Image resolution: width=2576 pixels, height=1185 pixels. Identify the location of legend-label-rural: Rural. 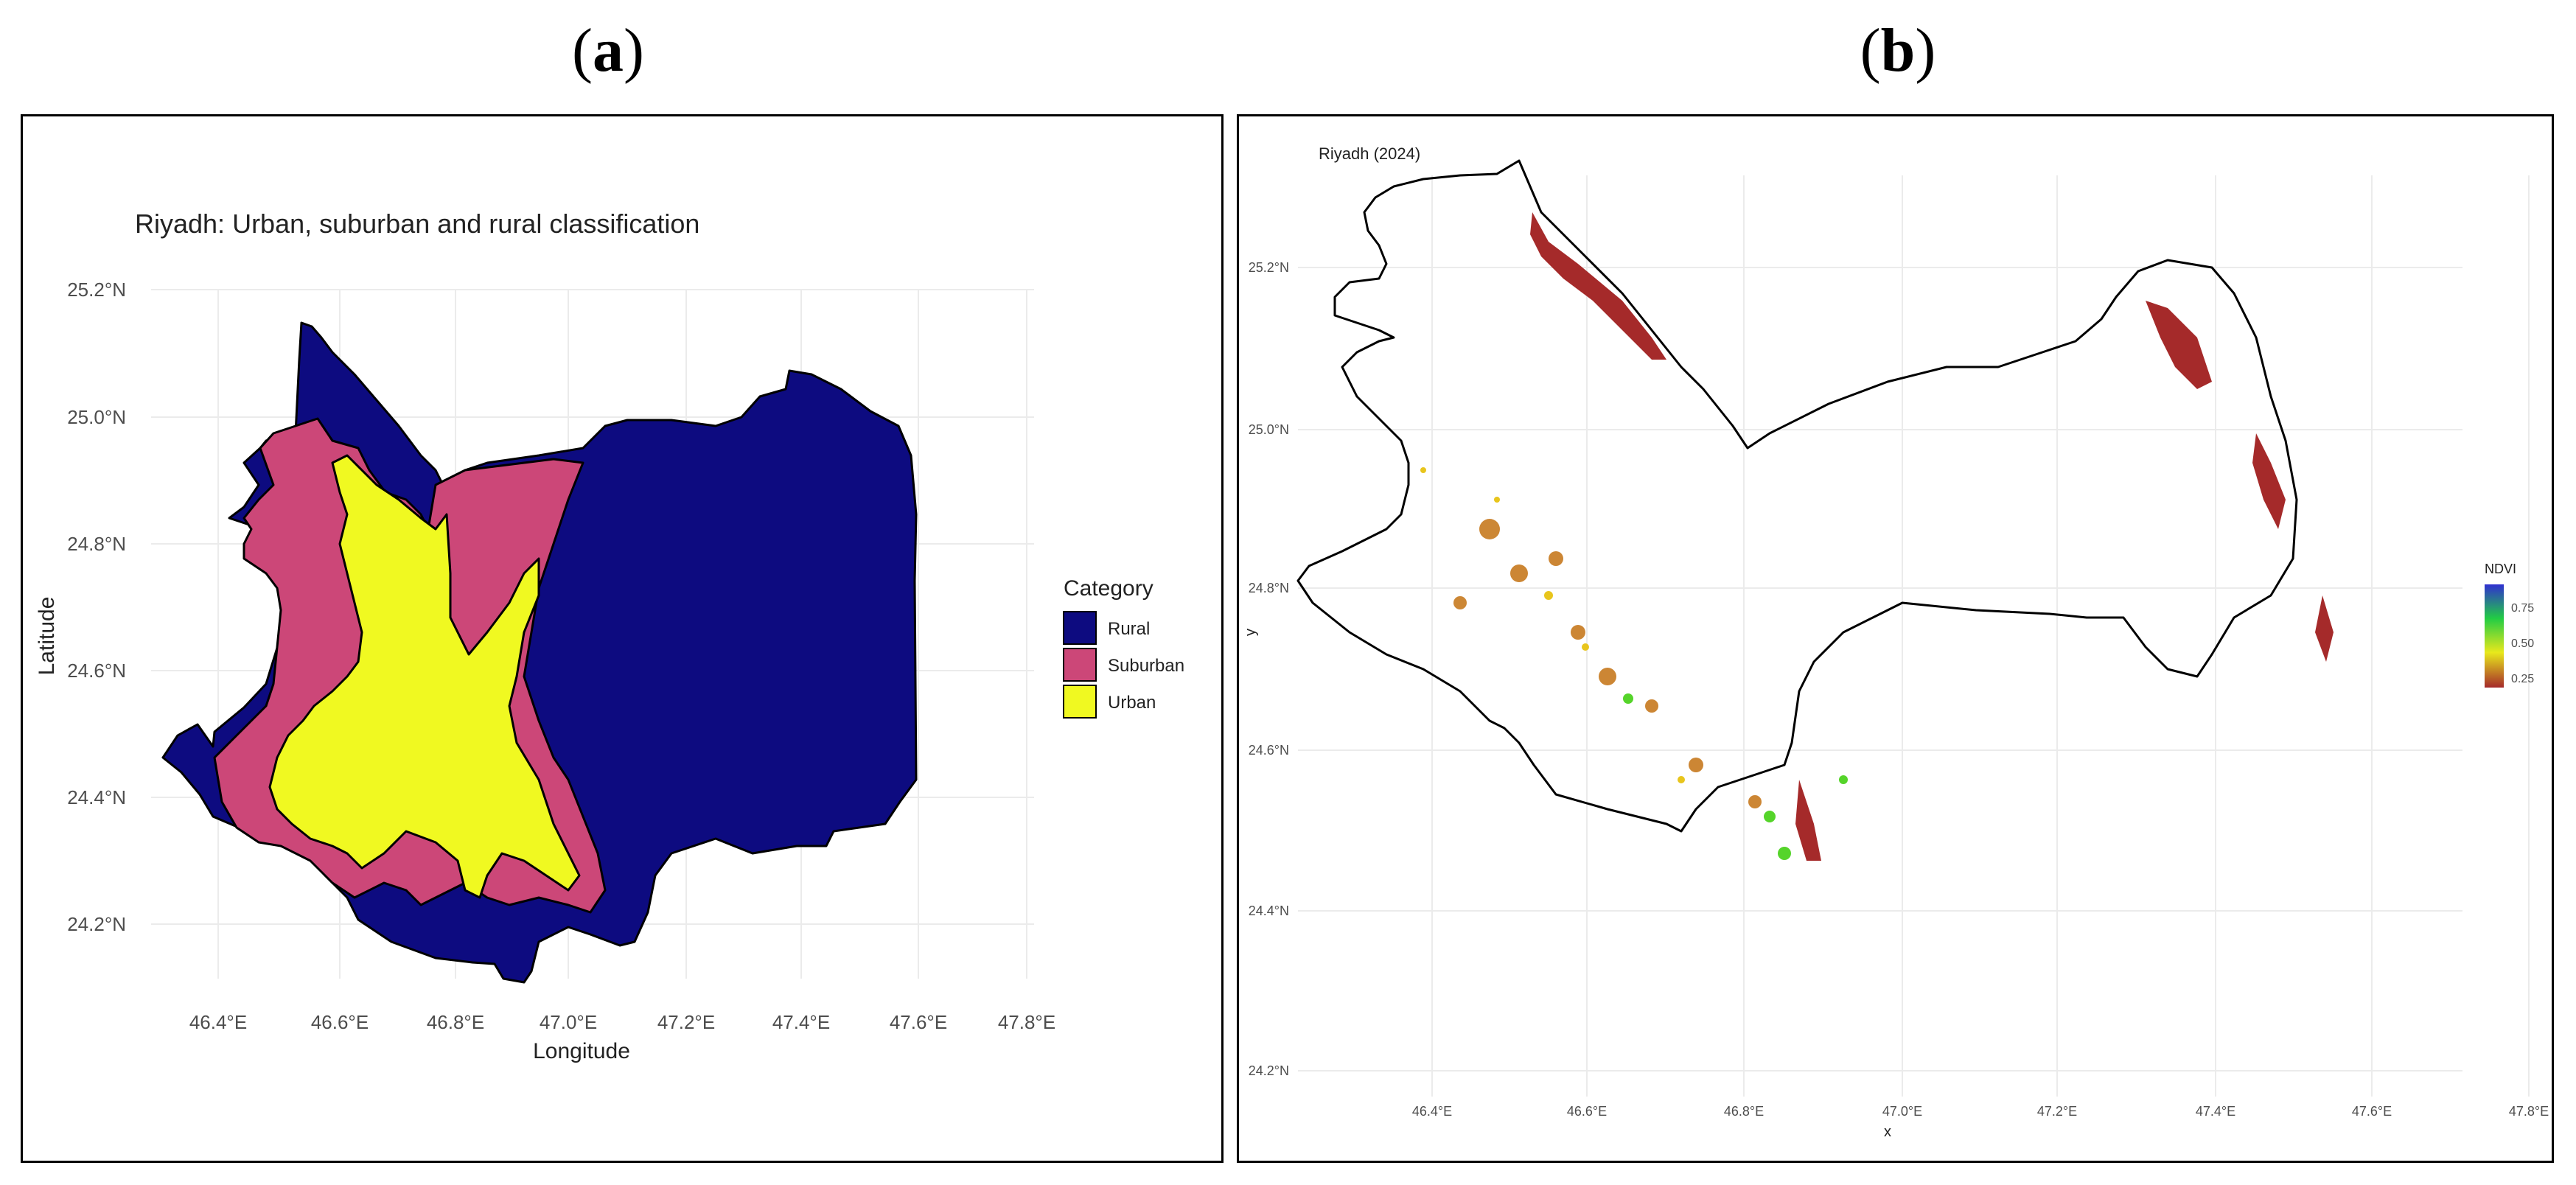
(1129, 629).